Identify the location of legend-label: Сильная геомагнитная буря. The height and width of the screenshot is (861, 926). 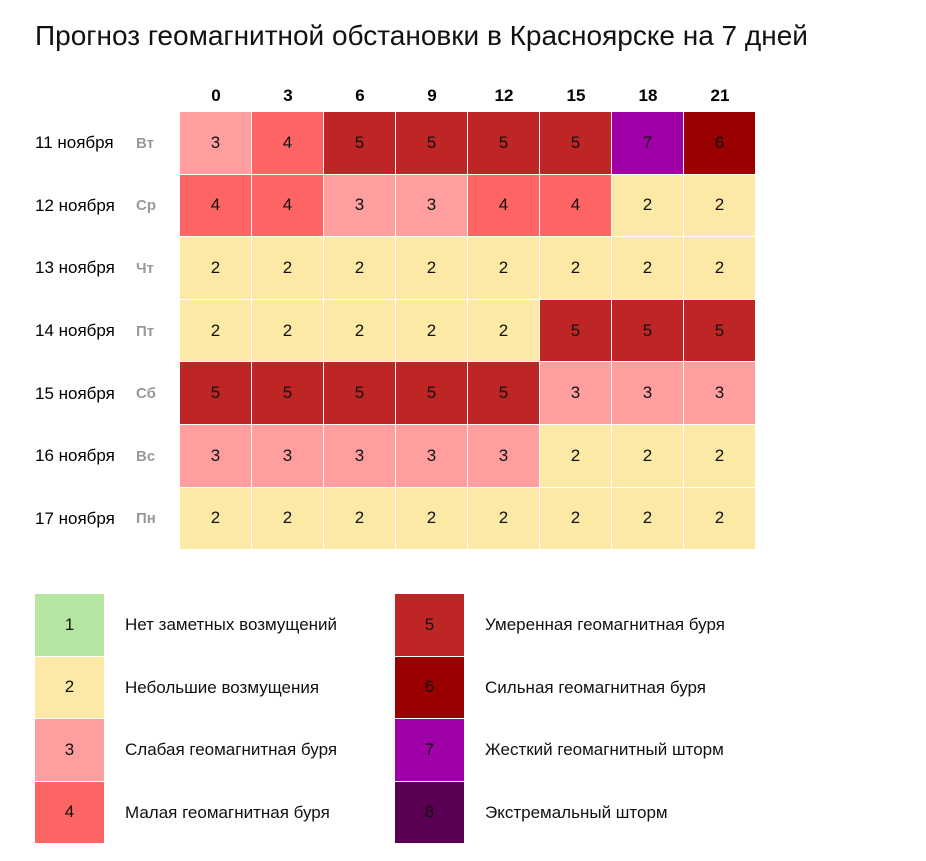
(595, 687).